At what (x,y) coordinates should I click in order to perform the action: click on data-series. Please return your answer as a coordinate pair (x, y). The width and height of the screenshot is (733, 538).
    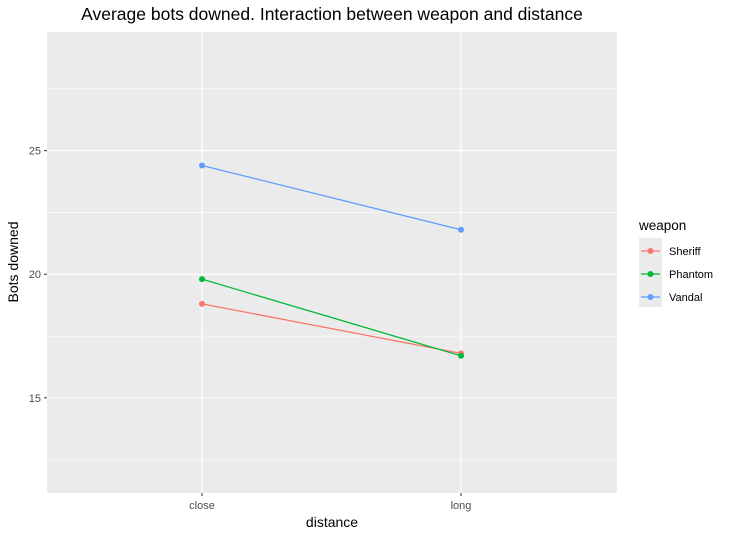
    Looking at the image, I should click on (331, 260).